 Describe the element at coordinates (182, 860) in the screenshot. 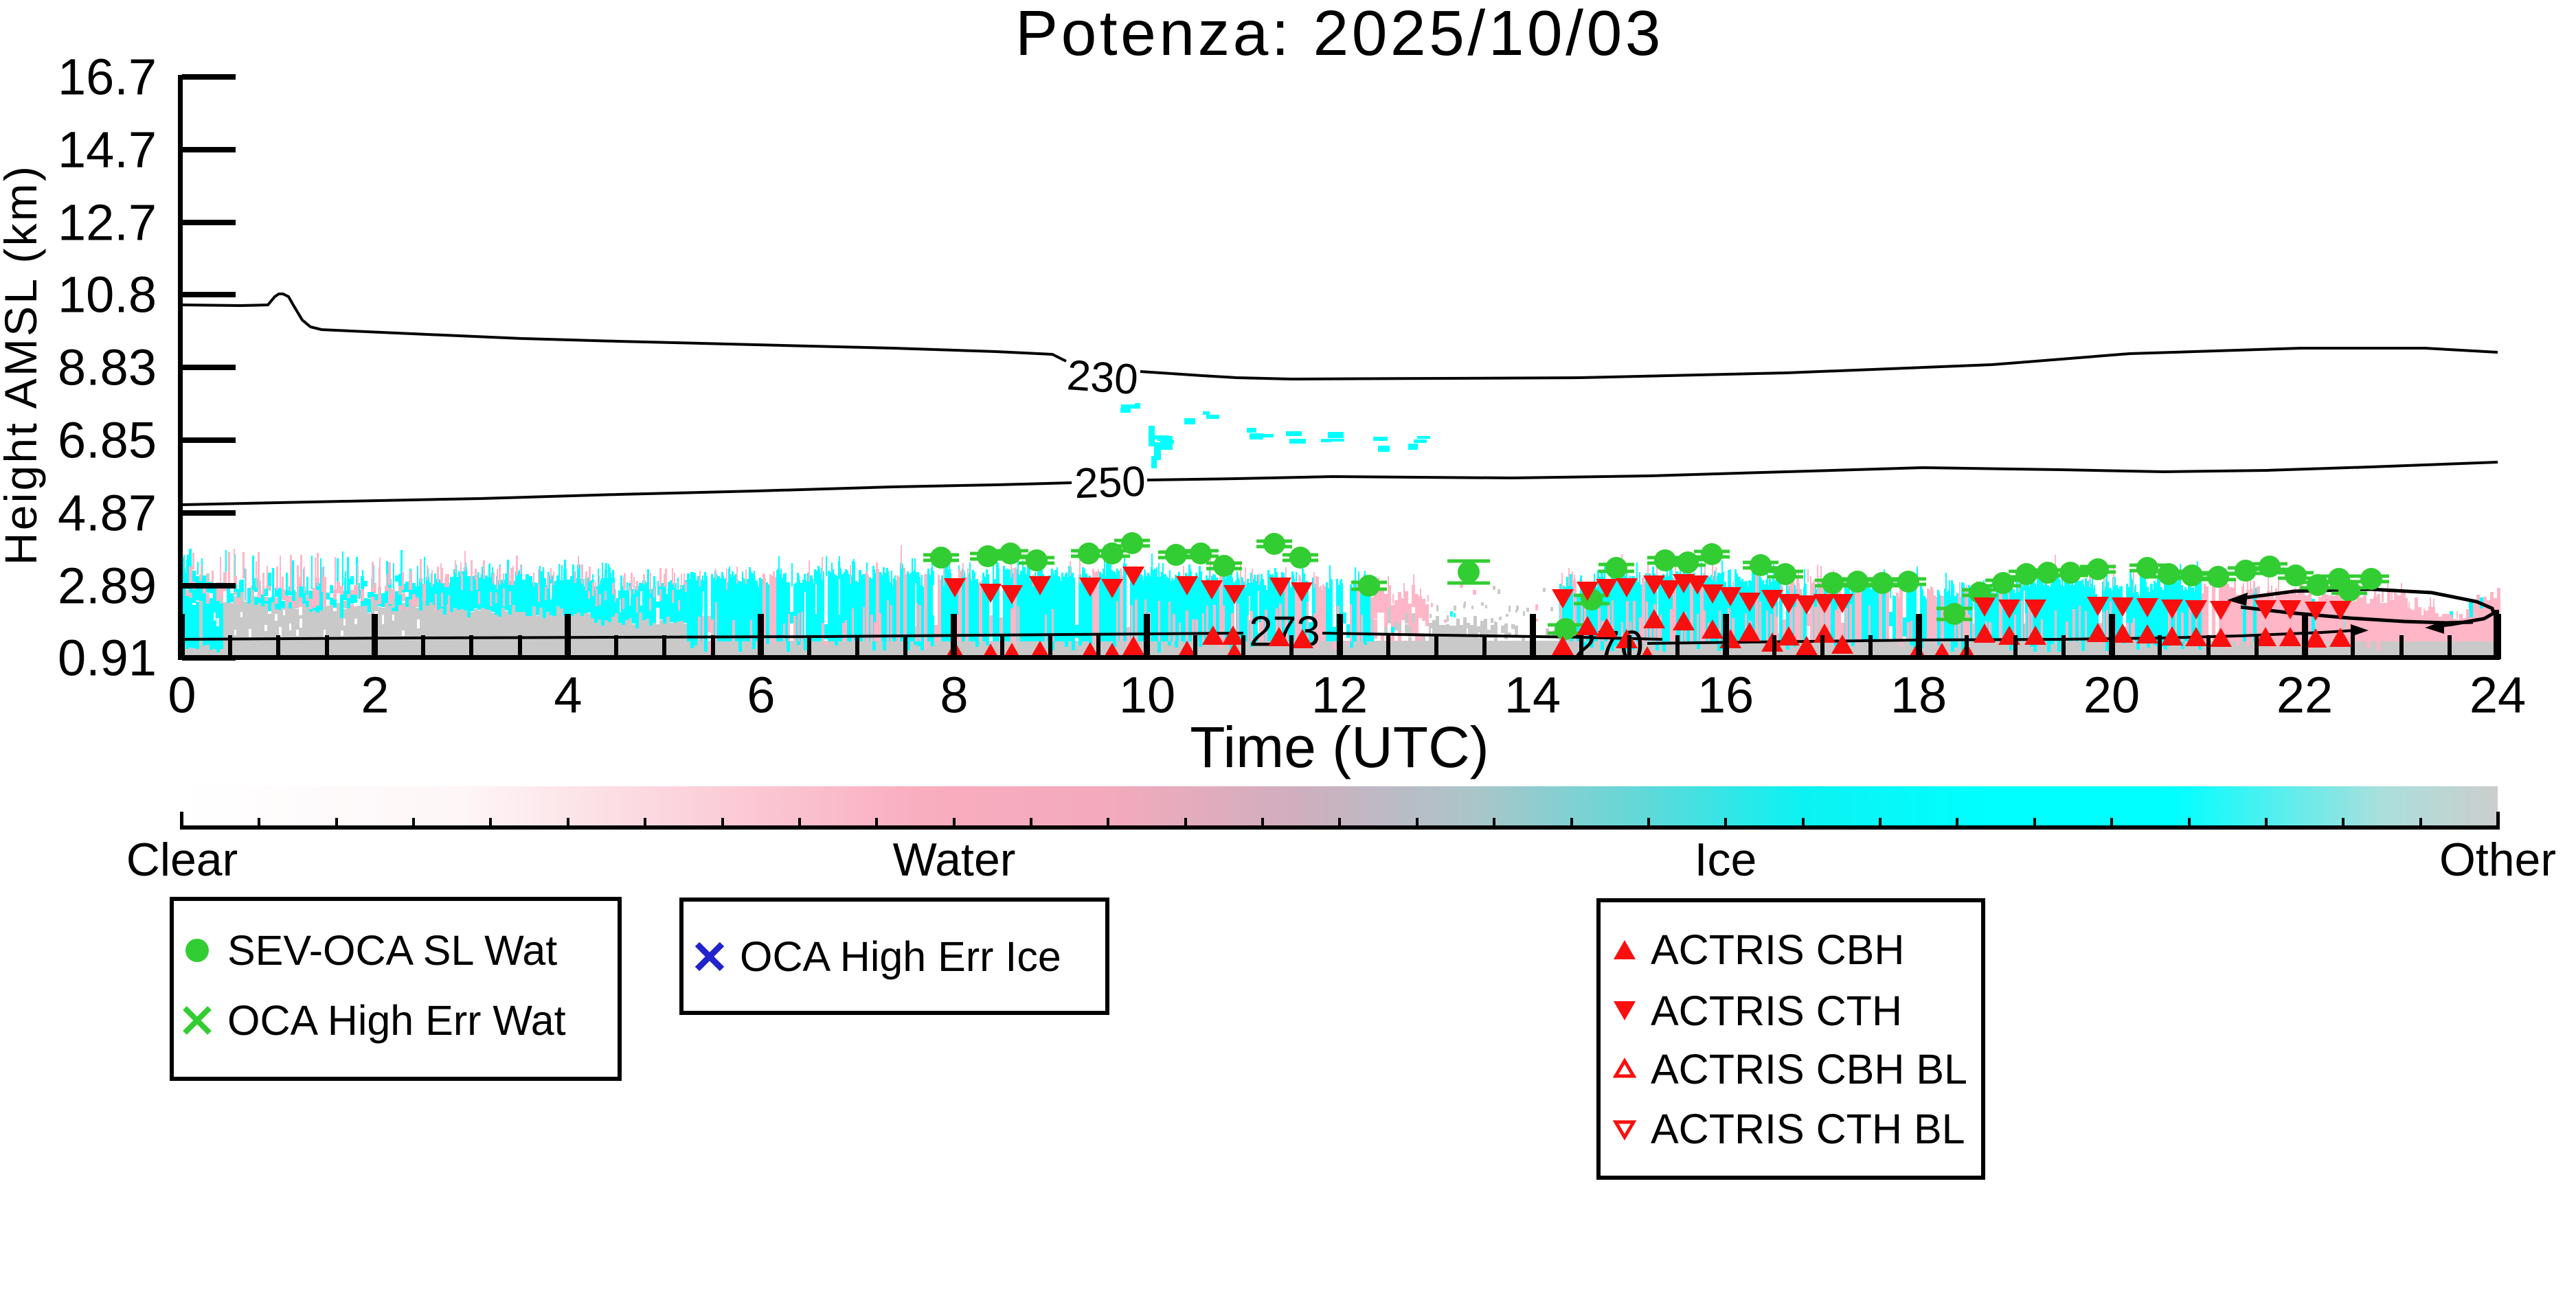

I see `svg-text: Clear` at that location.